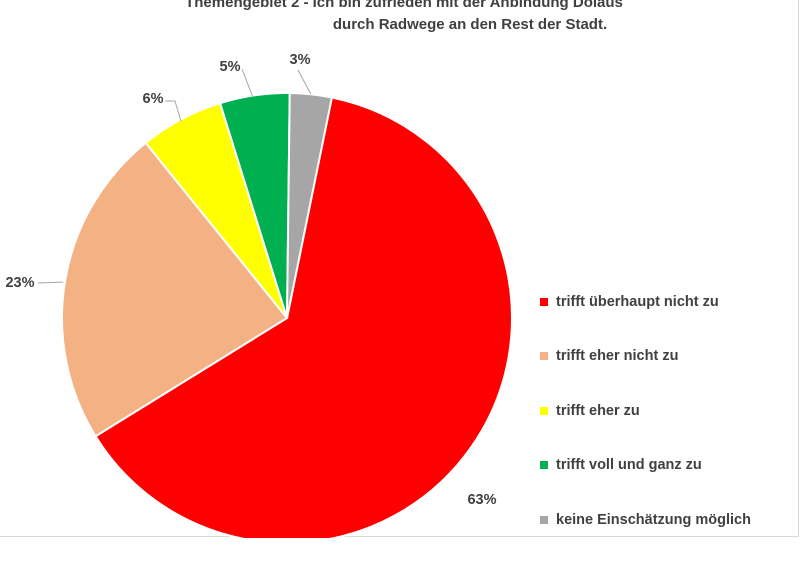 This screenshot has width=800, height=561. I want to click on legend-item-trifft-voll-und-ganz-zu: trifft voll und ganz zu, so click(645, 465).